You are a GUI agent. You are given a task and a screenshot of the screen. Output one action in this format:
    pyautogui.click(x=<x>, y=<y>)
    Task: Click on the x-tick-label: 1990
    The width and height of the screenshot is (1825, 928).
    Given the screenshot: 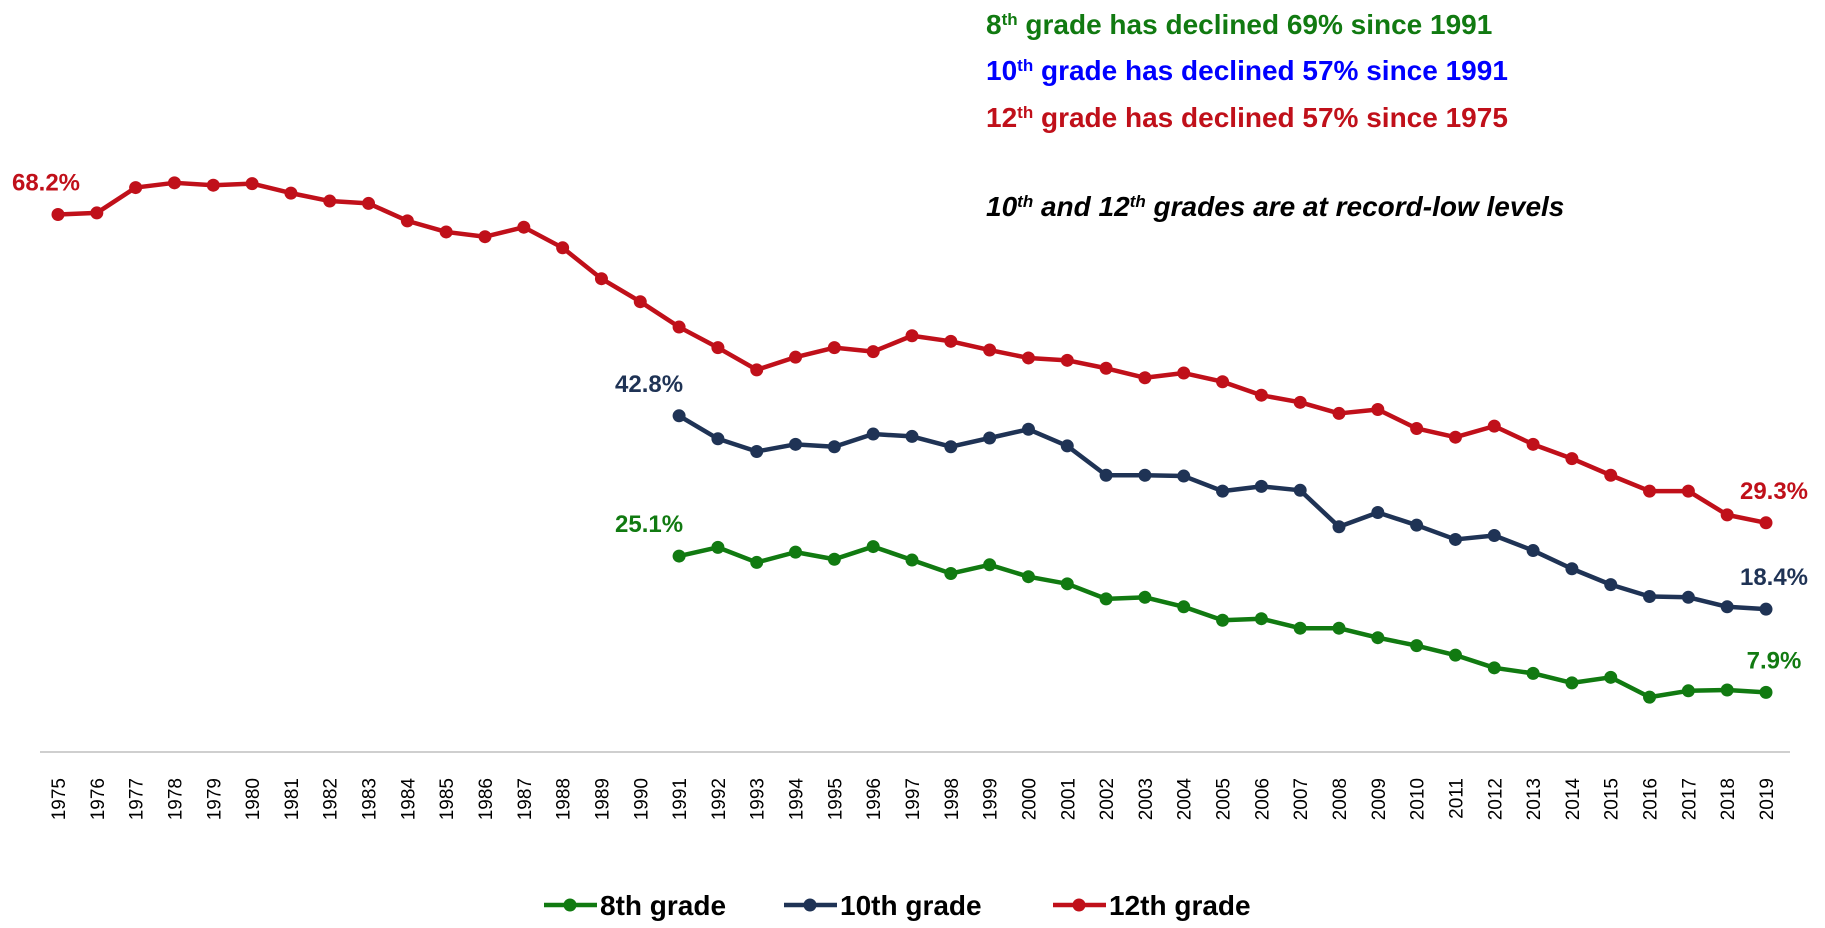 What is the action you would take?
    pyautogui.click(x=641, y=799)
    